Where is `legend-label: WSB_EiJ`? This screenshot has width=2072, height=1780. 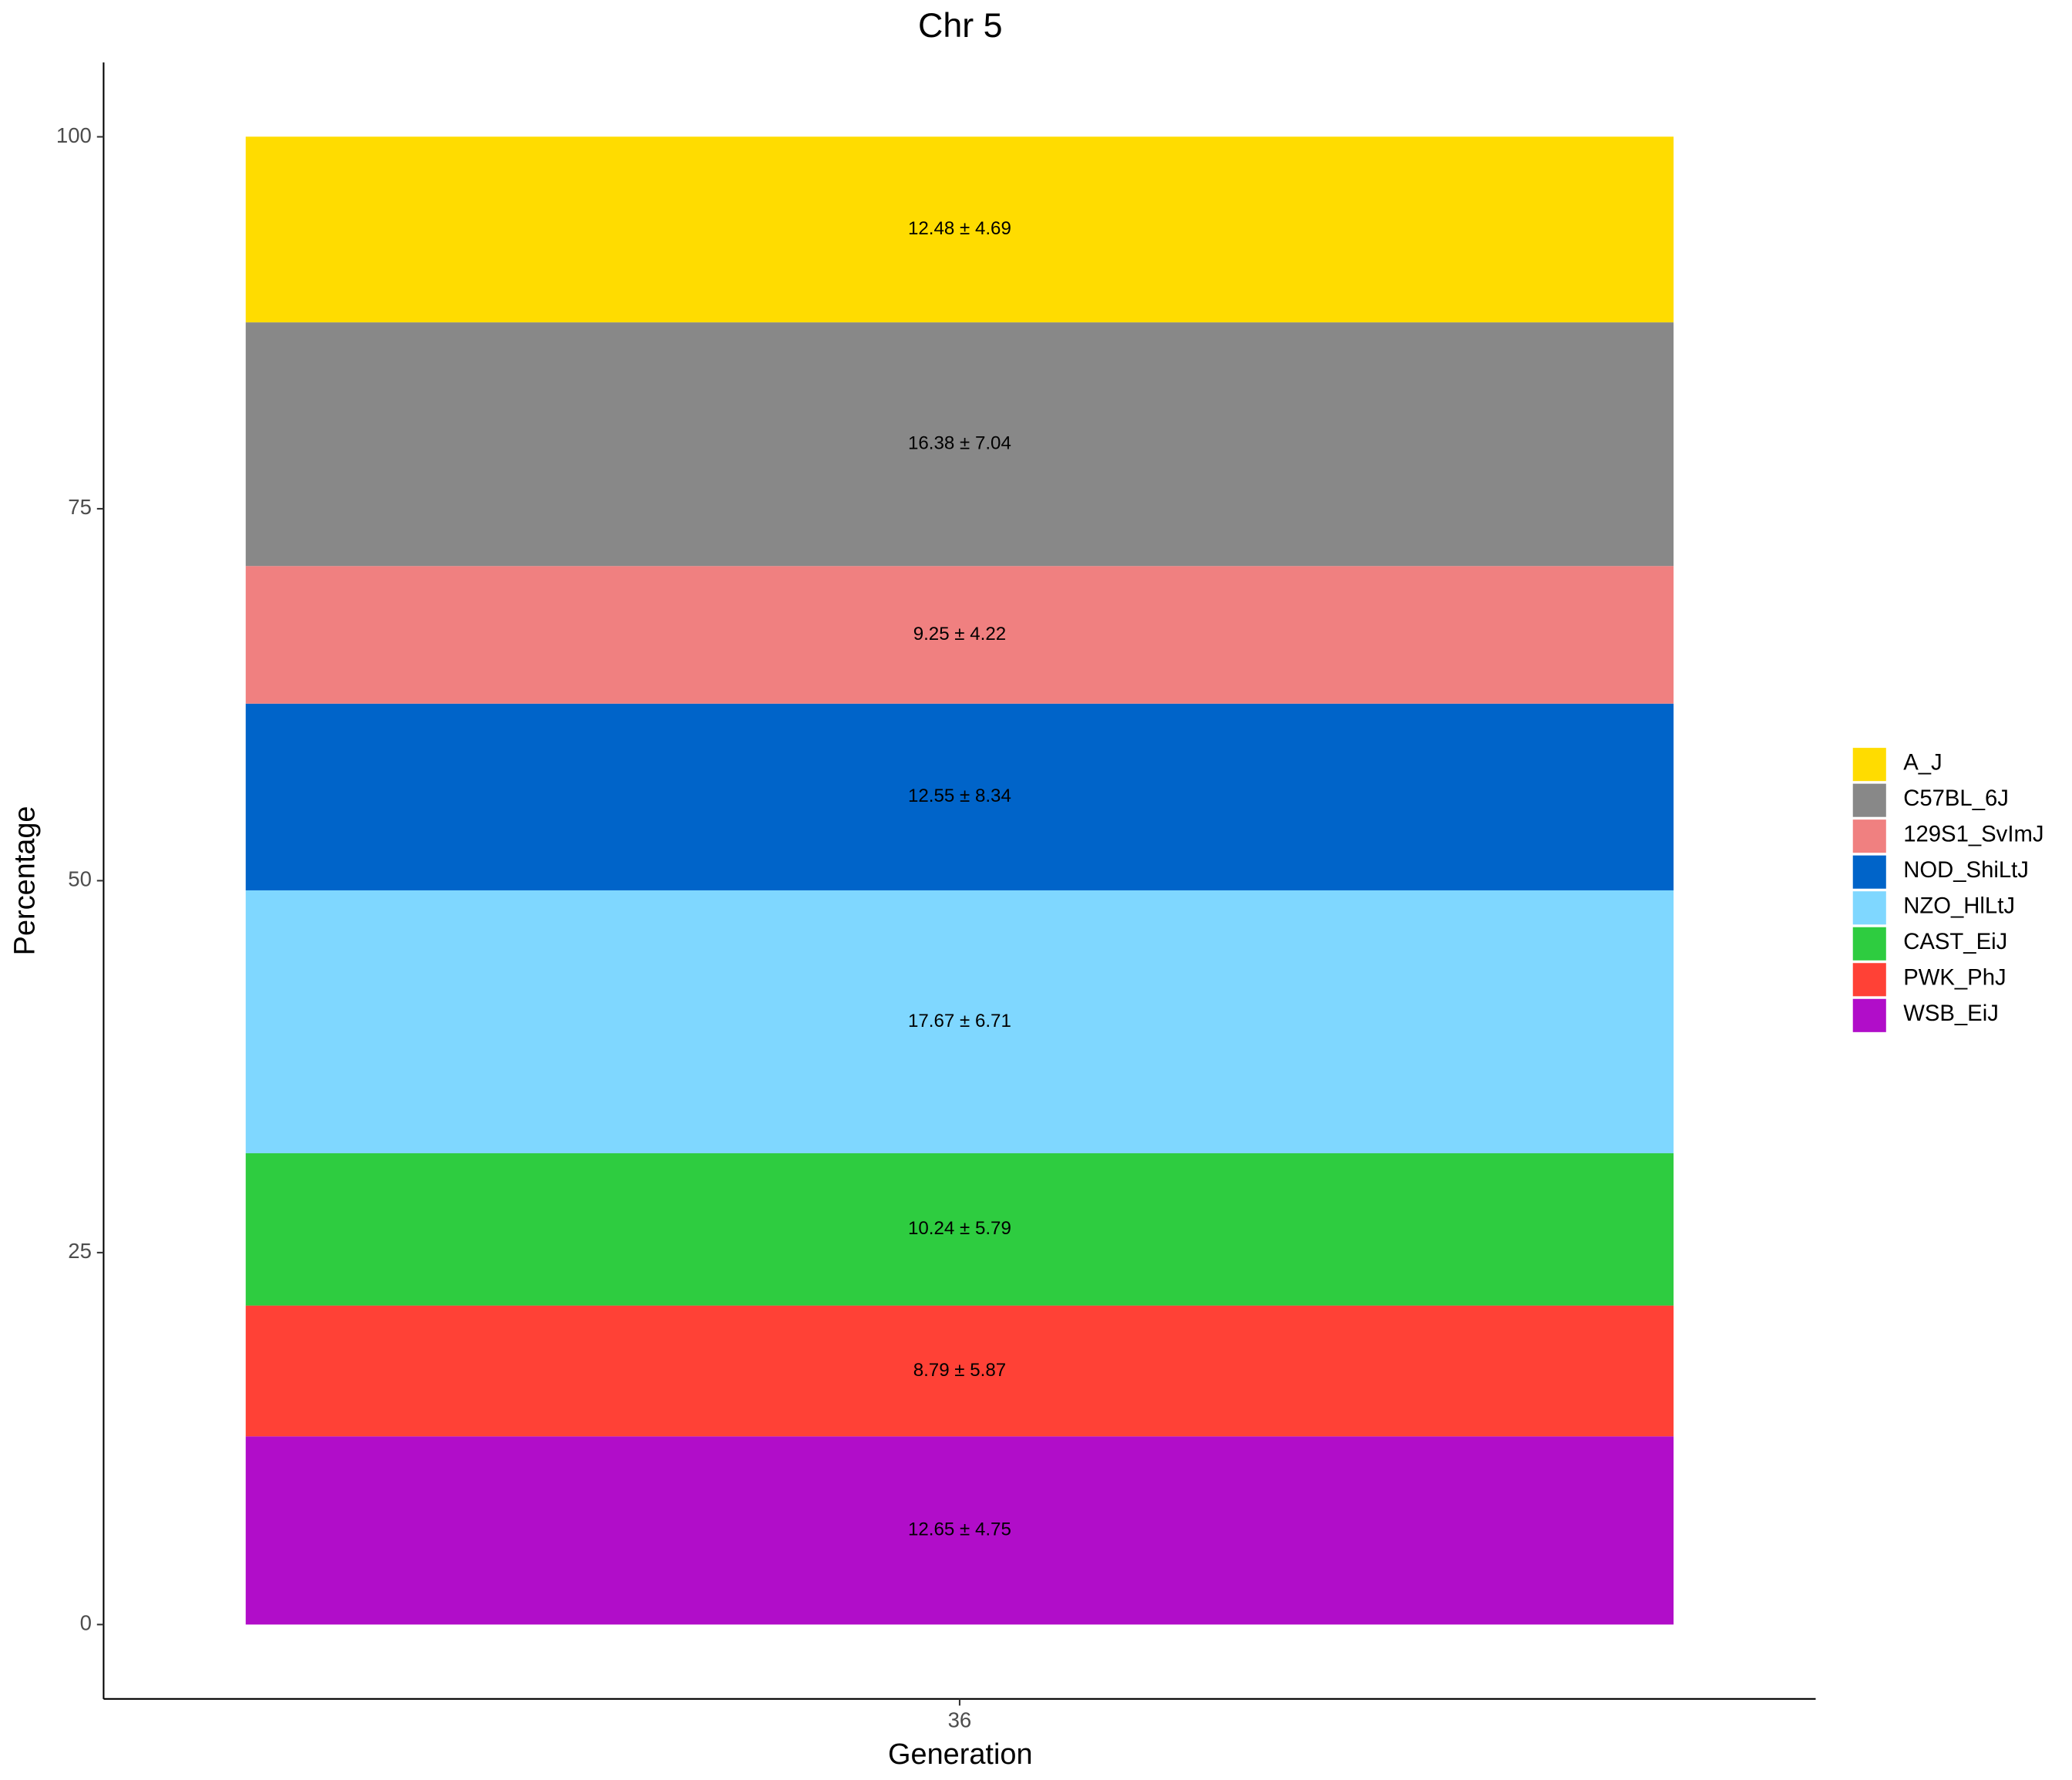
legend-label: WSB_EiJ is located at coordinates (1951, 1014).